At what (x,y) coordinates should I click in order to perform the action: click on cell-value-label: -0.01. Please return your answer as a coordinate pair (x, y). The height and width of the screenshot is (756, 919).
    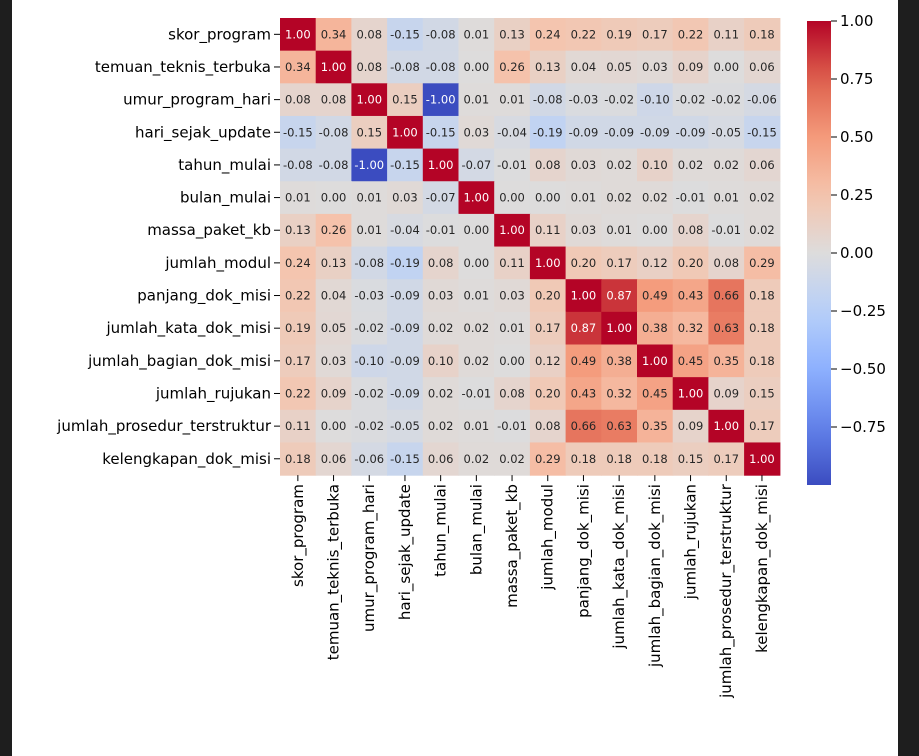
    Looking at the image, I should click on (726, 230).